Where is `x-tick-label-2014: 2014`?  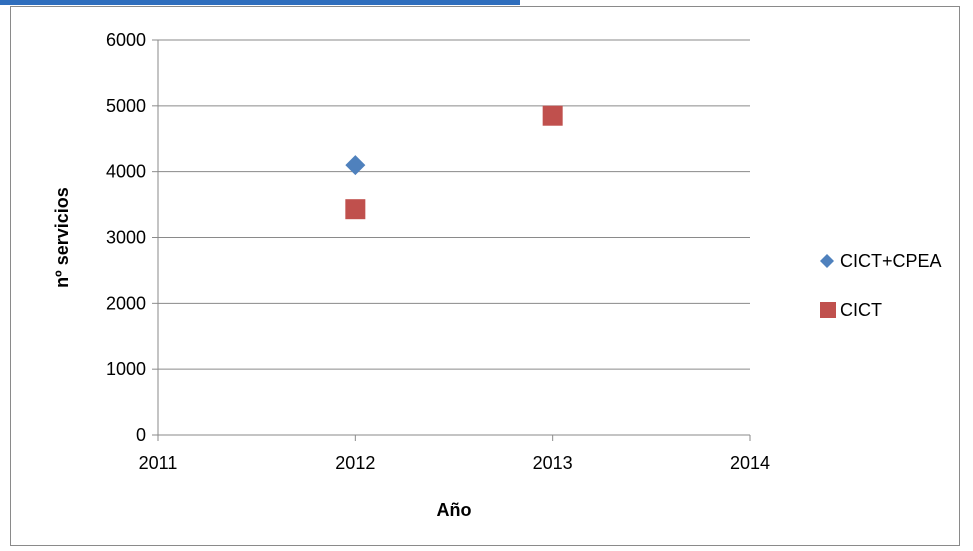 x-tick-label-2014: 2014 is located at coordinates (750, 463).